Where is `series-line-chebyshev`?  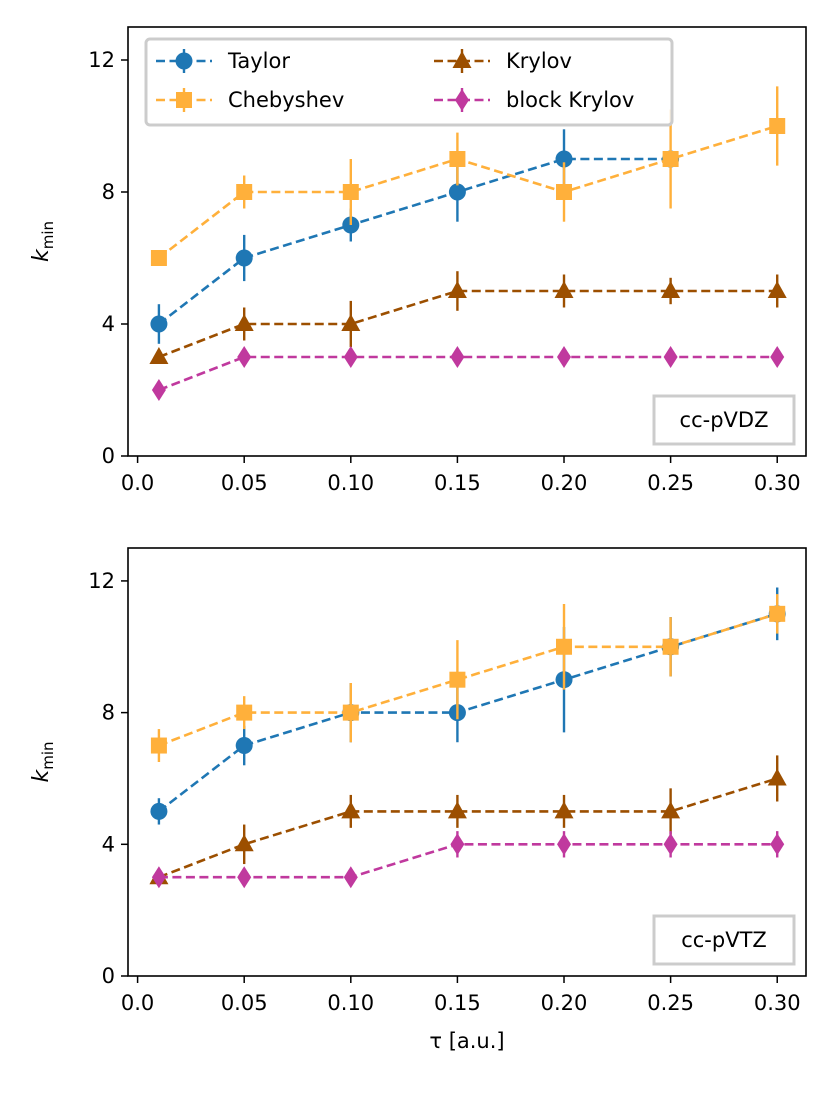
series-line-chebyshev is located at coordinates (468, 679).